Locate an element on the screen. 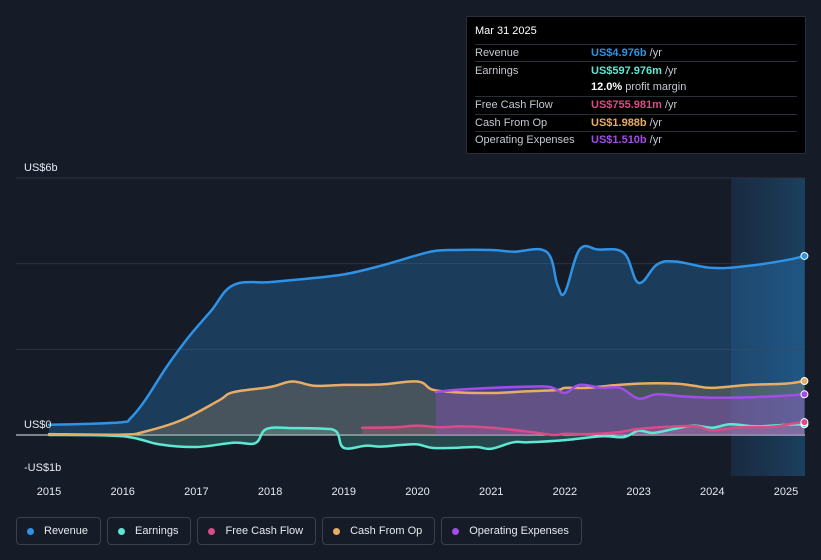 This screenshot has width=821, height=560. tooltip-label: Operating Expenses is located at coordinates (525, 140).